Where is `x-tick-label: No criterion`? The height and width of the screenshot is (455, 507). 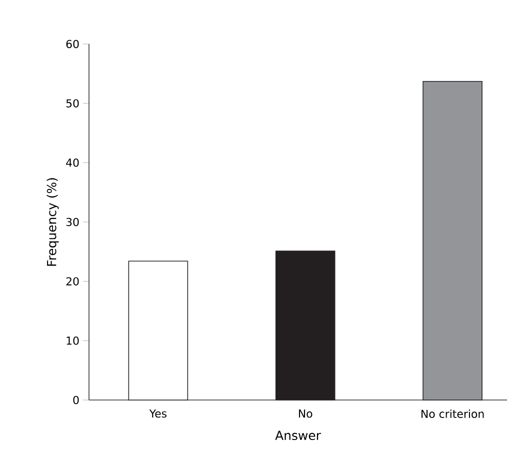
x-tick-label: No criterion is located at coordinates (453, 413).